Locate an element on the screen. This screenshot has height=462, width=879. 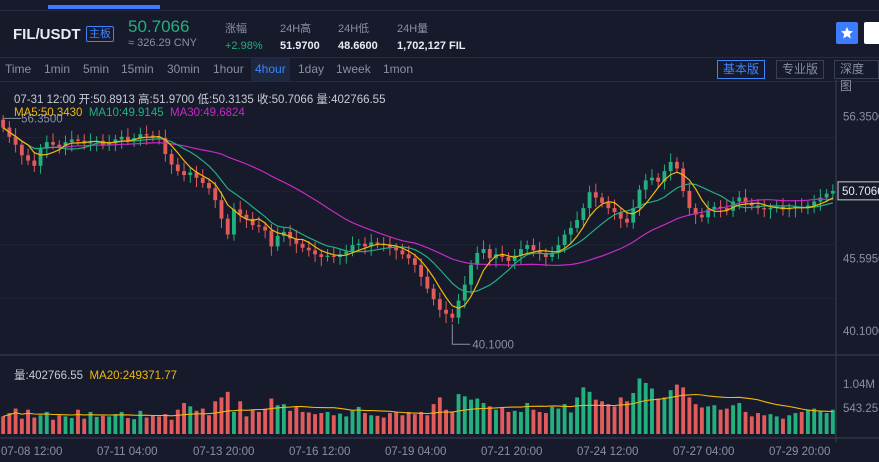
settings-button is located at coordinates (871, 33).